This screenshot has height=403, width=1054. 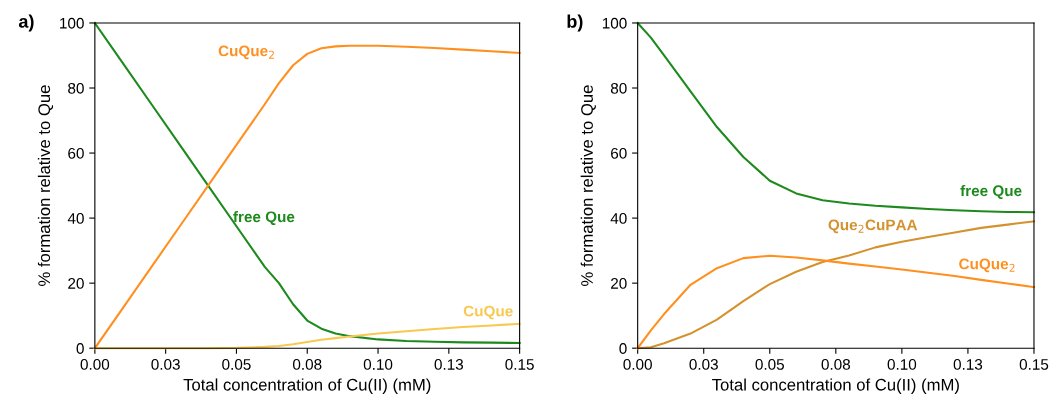 What do you see at coordinates (488, 312) in the screenshot?
I see `series-label: CuQue` at bounding box center [488, 312].